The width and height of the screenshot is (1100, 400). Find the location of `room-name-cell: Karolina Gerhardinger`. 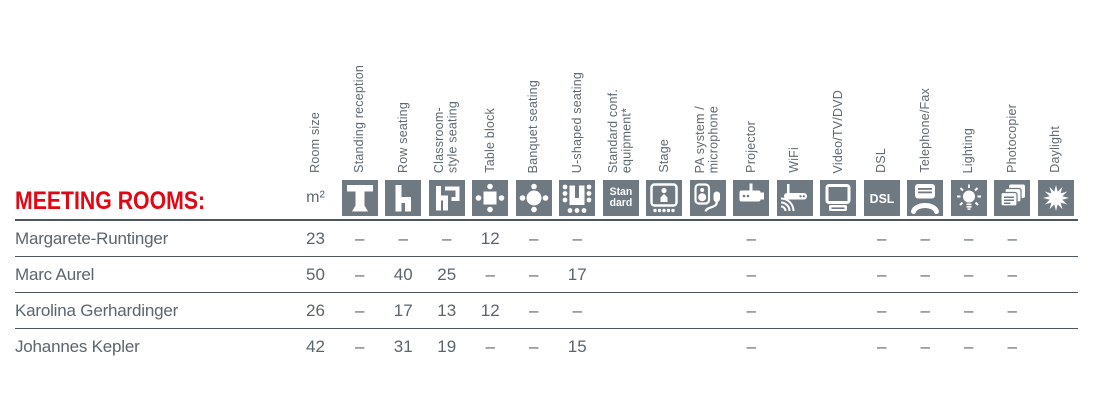

room-name-cell: Karolina Gerhardinger is located at coordinates (97, 310).